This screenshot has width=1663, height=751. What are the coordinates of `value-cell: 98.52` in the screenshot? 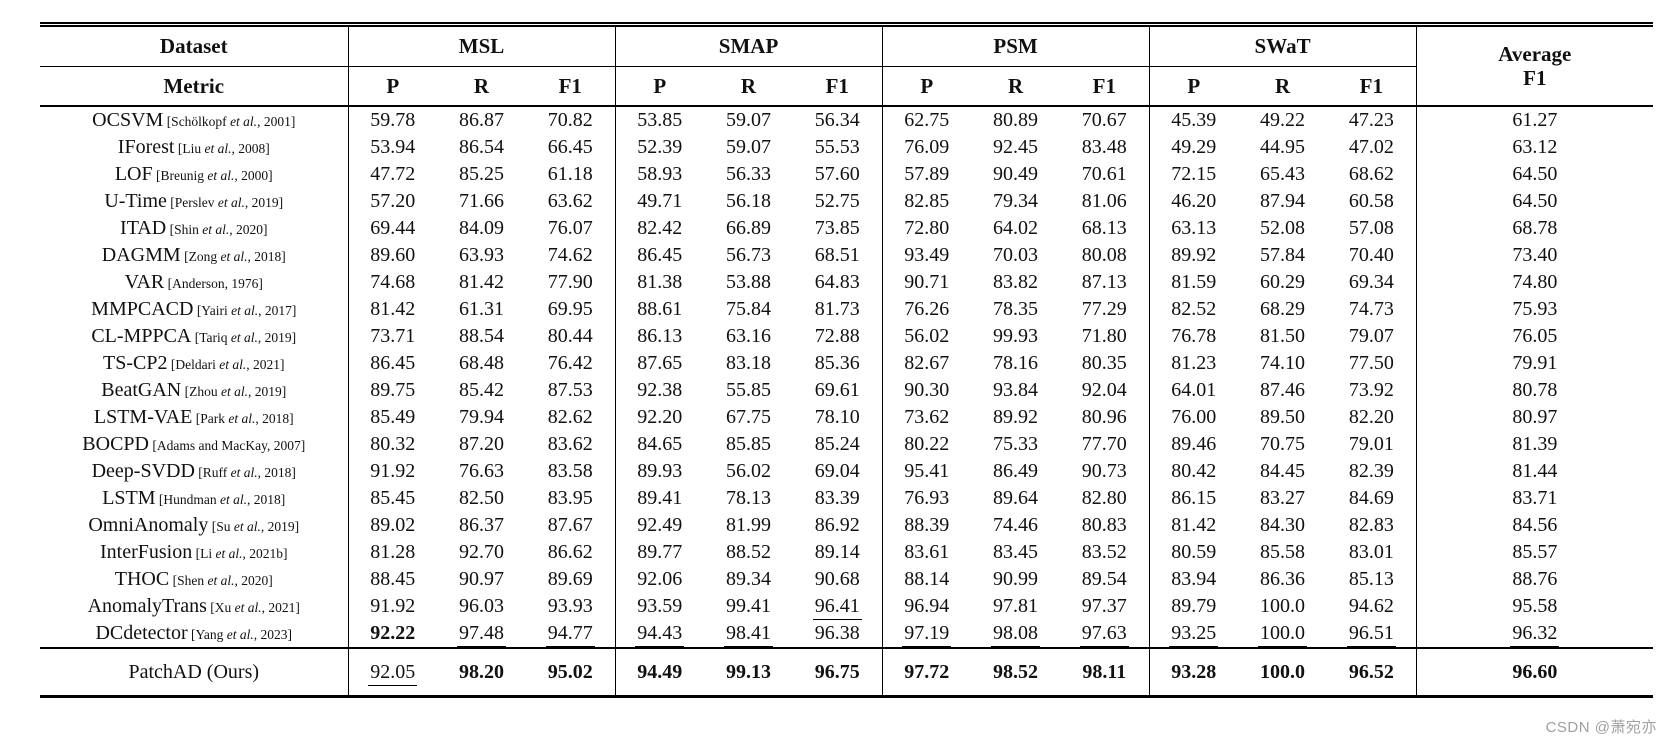 It's located at (1016, 672).